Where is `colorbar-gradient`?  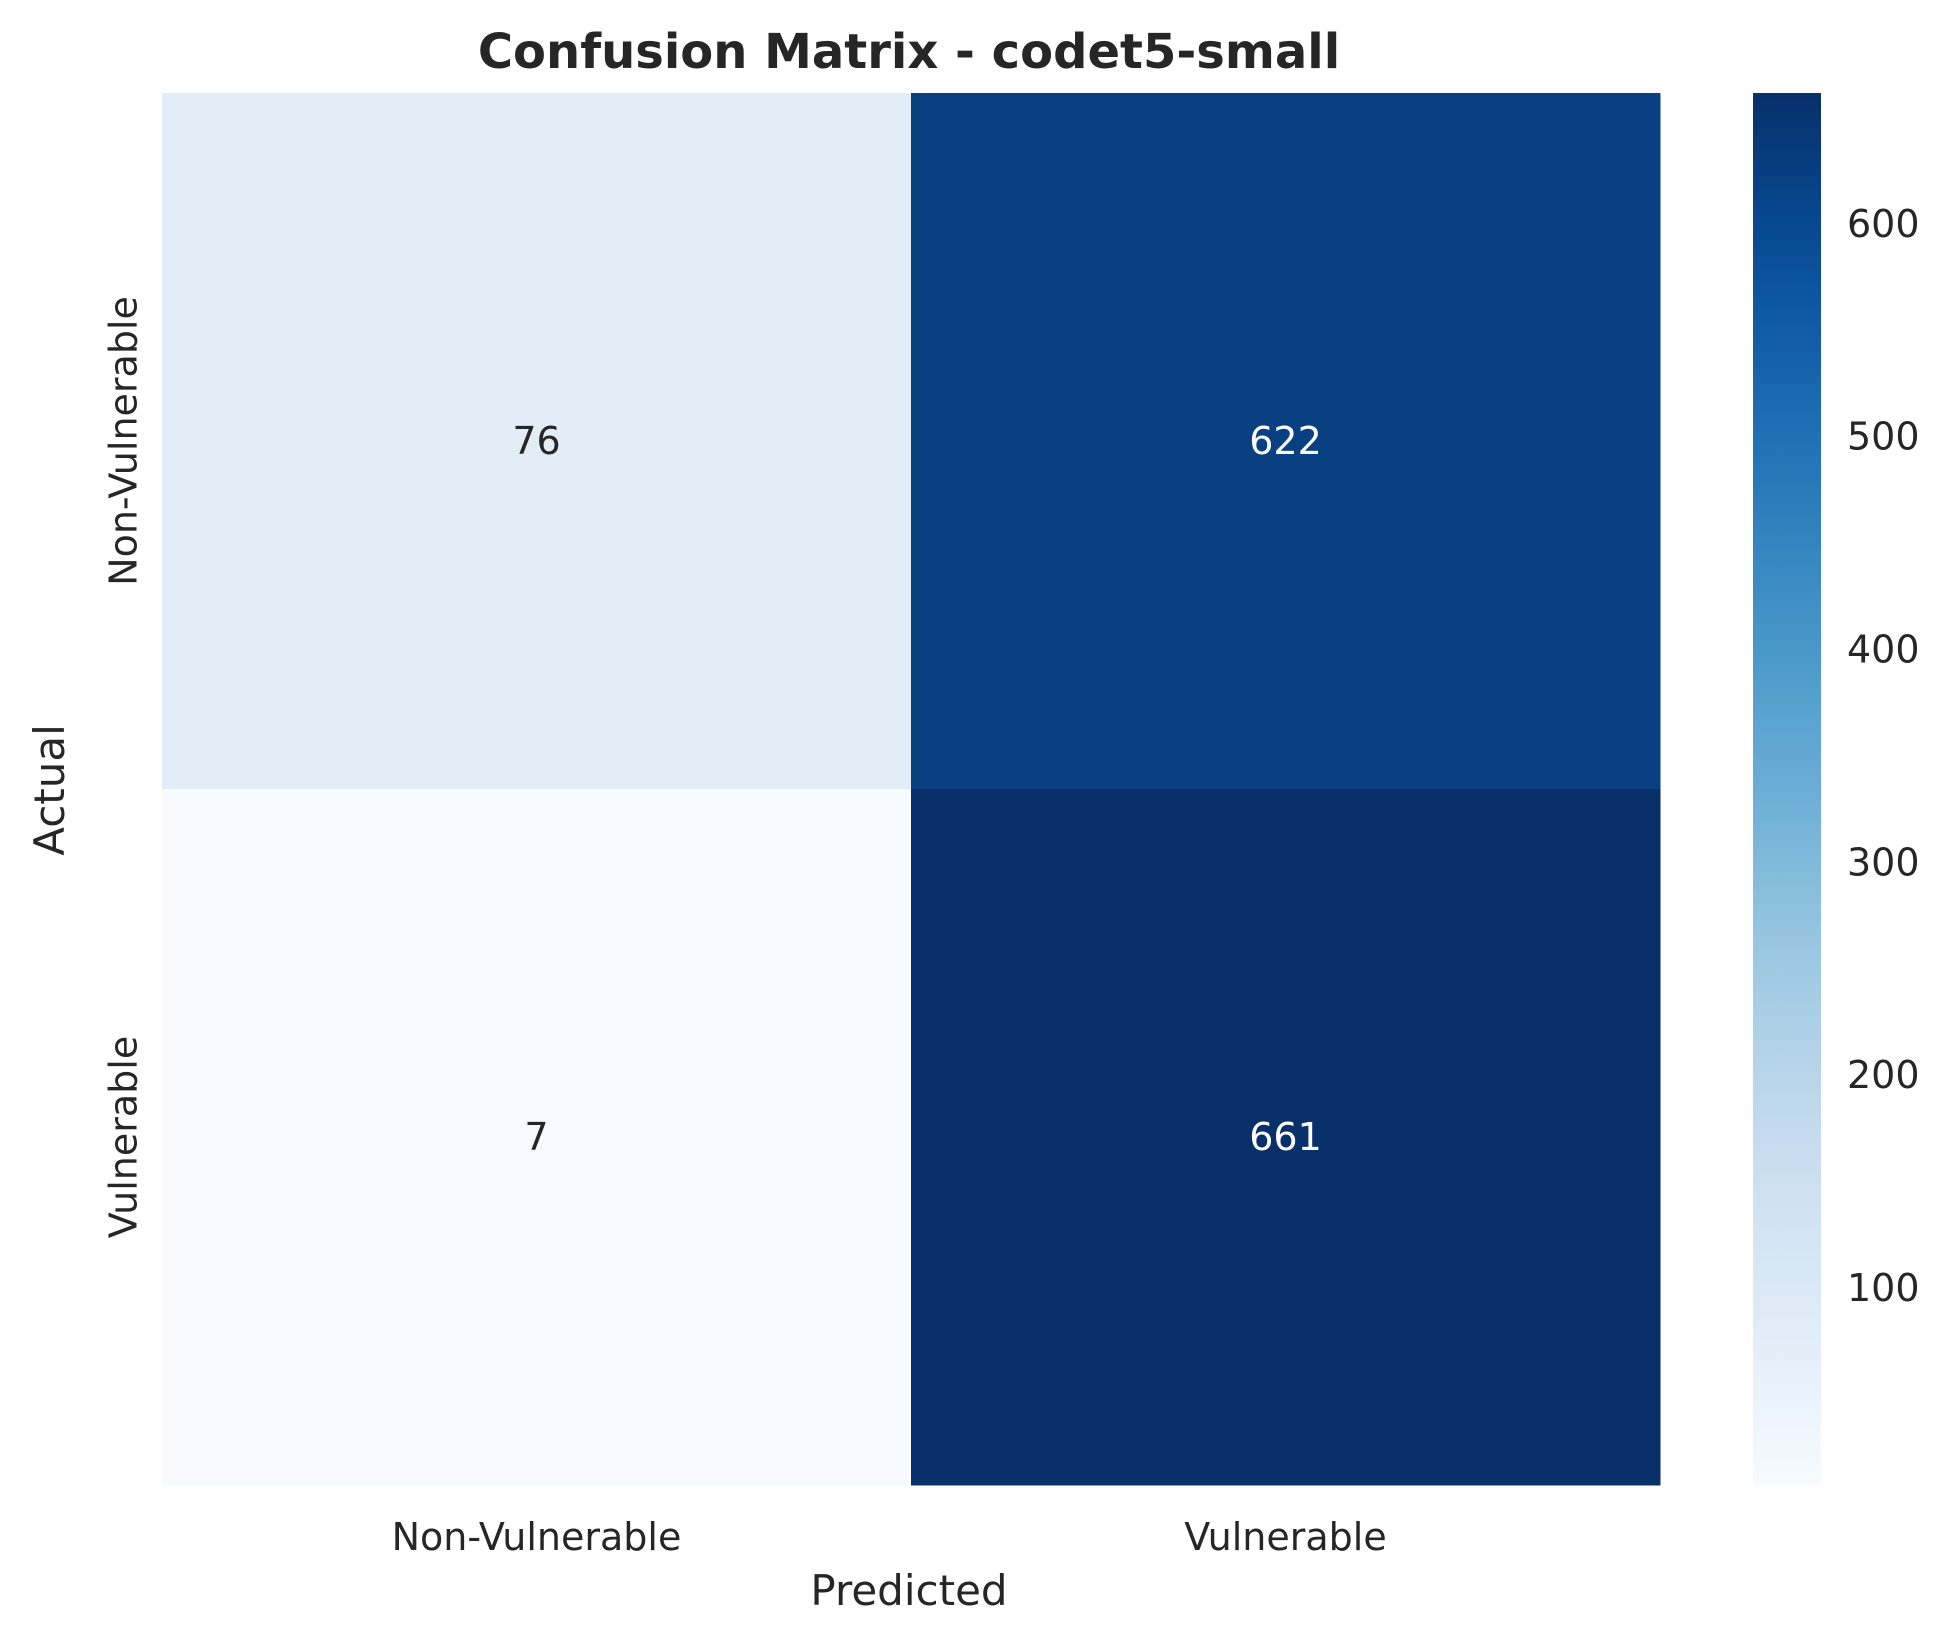
colorbar-gradient is located at coordinates (1787, 789).